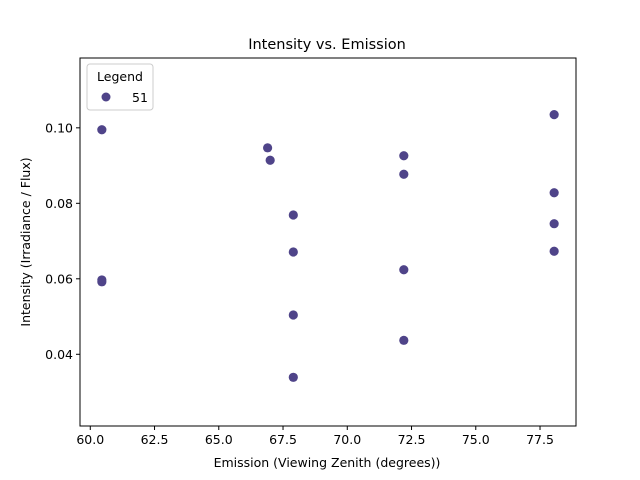 This screenshot has height=480, width=640. Describe the element at coordinates (140, 97) in the screenshot. I see `legend-entry-label: 51` at that location.